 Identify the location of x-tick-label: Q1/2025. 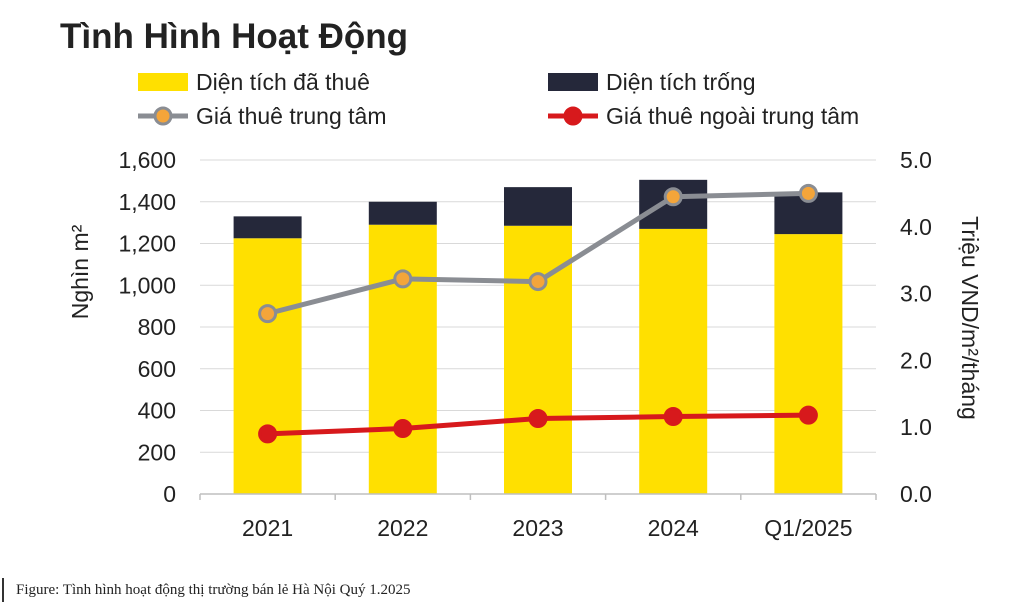
(808, 528).